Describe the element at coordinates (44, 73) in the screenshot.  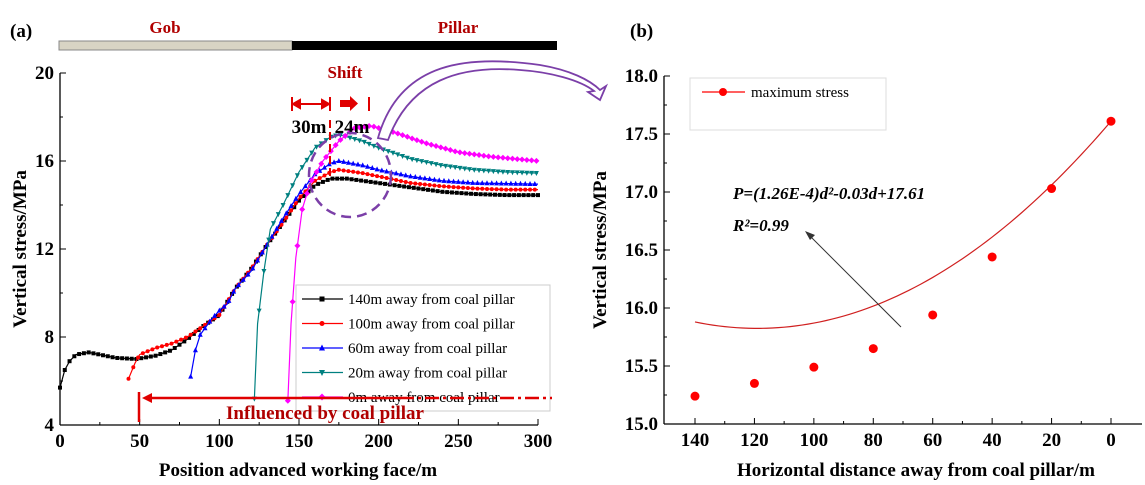
I see `a-y-tick-label: 20` at that location.